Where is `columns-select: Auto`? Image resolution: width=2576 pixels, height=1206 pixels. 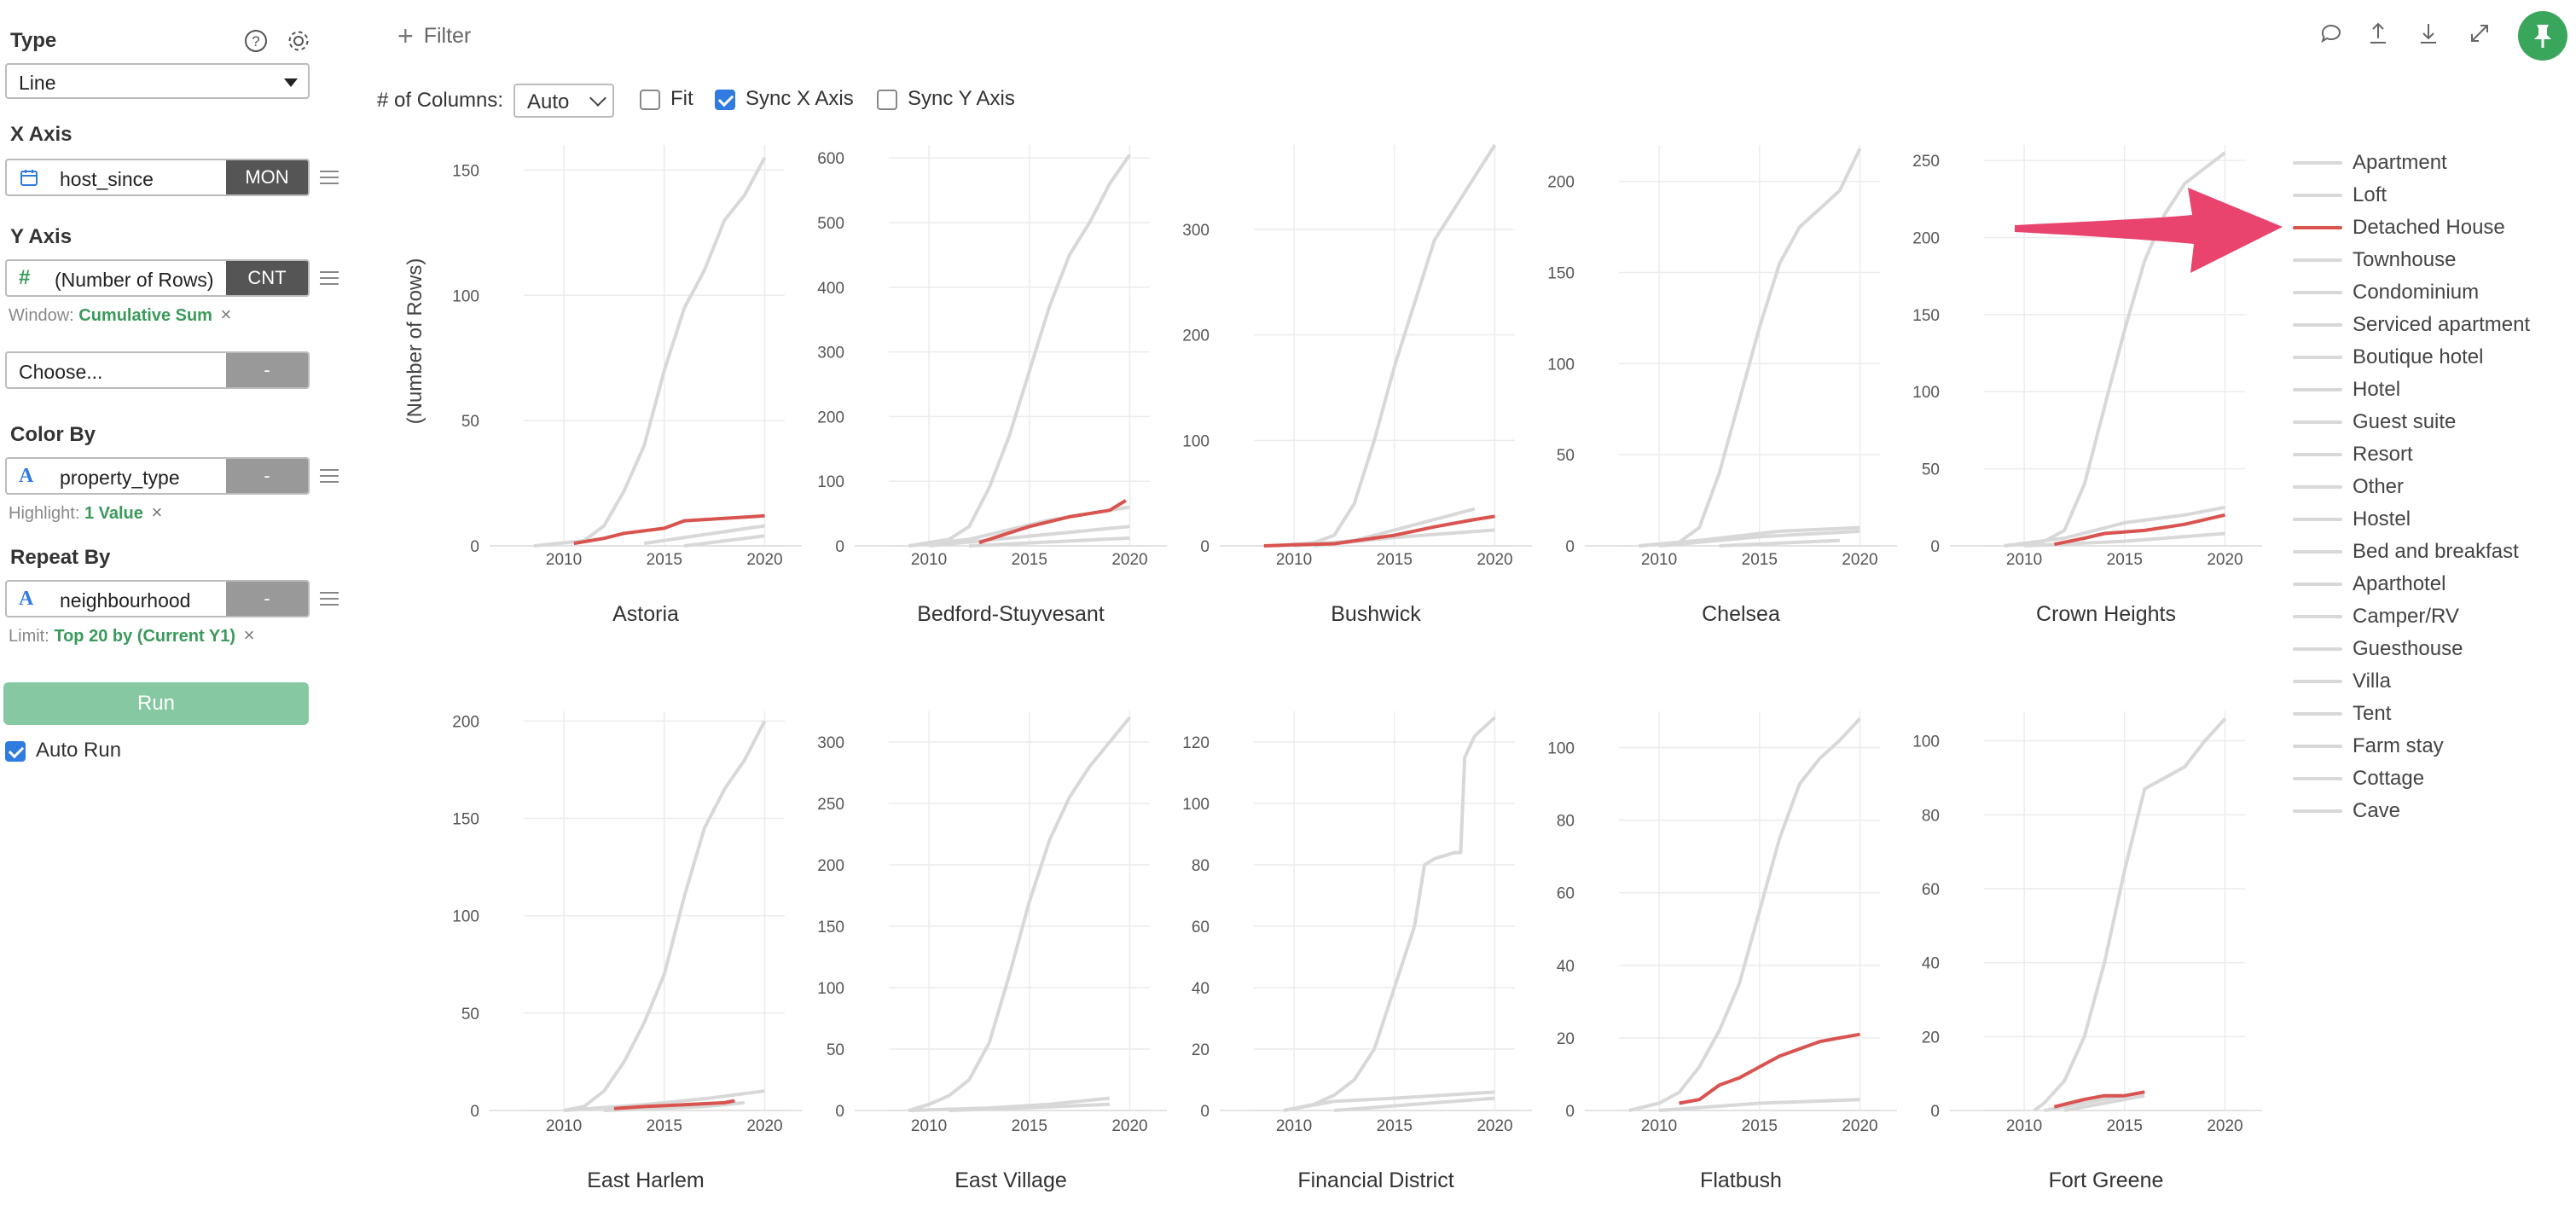
columns-select: Auto is located at coordinates (563, 101).